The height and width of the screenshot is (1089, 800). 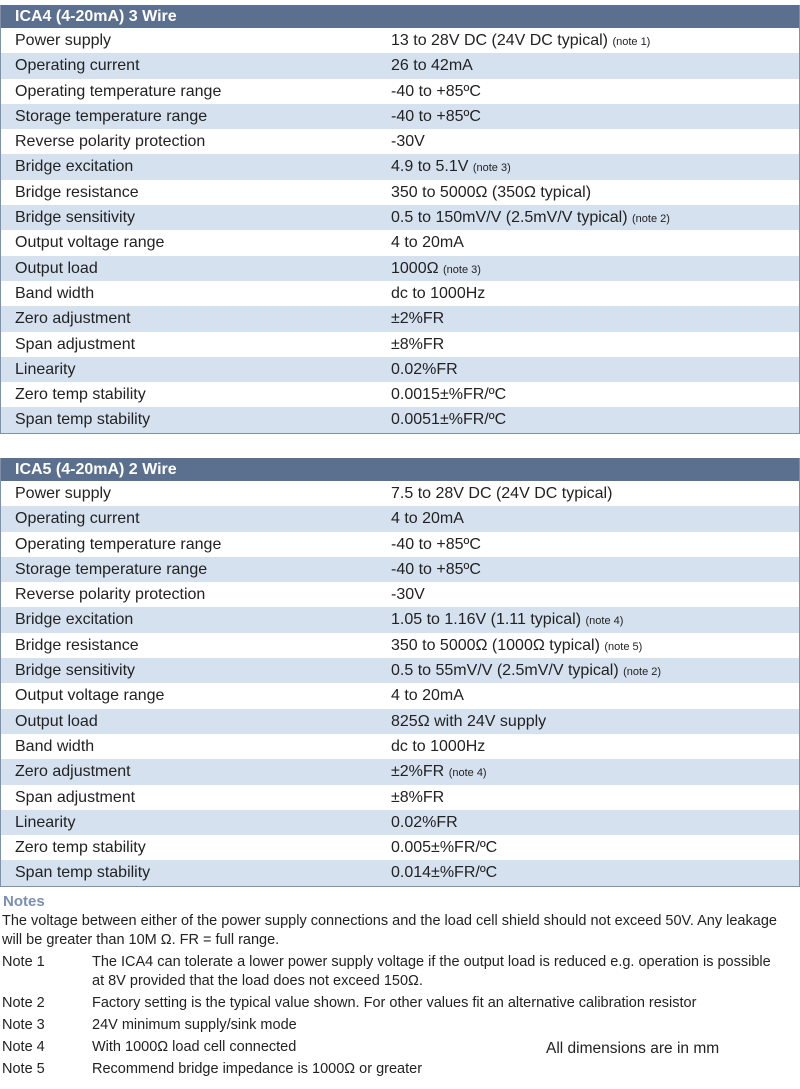 What do you see at coordinates (23, 1047) in the screenshot?
I see `note-label: Note 4` at bounding box center [23, 1047].